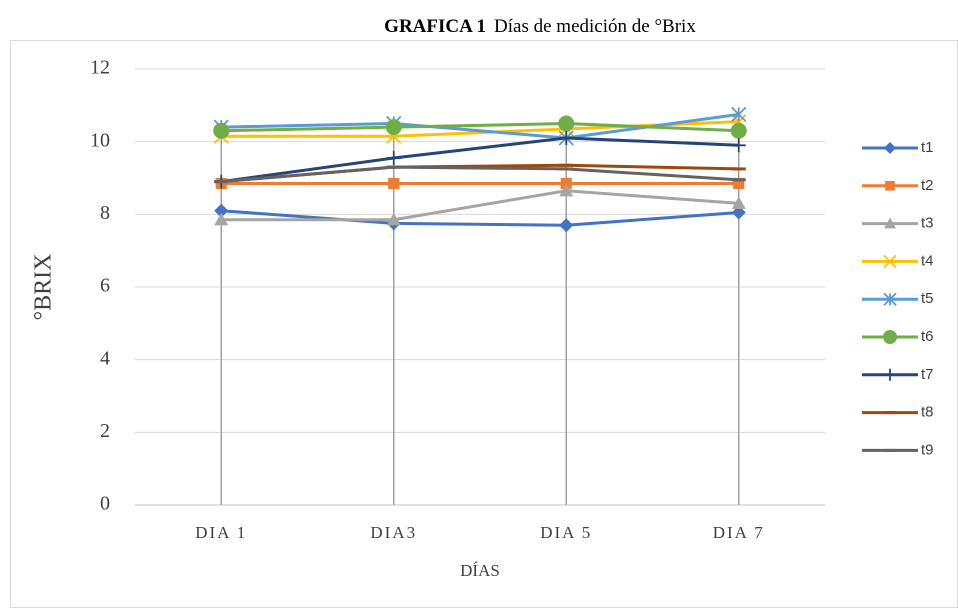 The height and width of the screenshot is (608, 958). What do you see at coordinates (105, 431) in the screenshot?
I see `y-tick-label: 2` at bounding box center [105, 431].